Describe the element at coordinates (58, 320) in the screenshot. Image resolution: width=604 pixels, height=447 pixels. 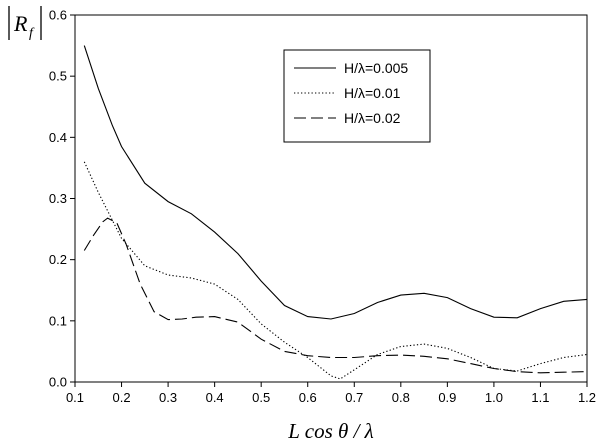
I see `y-tick-label: 0.1` at that location.